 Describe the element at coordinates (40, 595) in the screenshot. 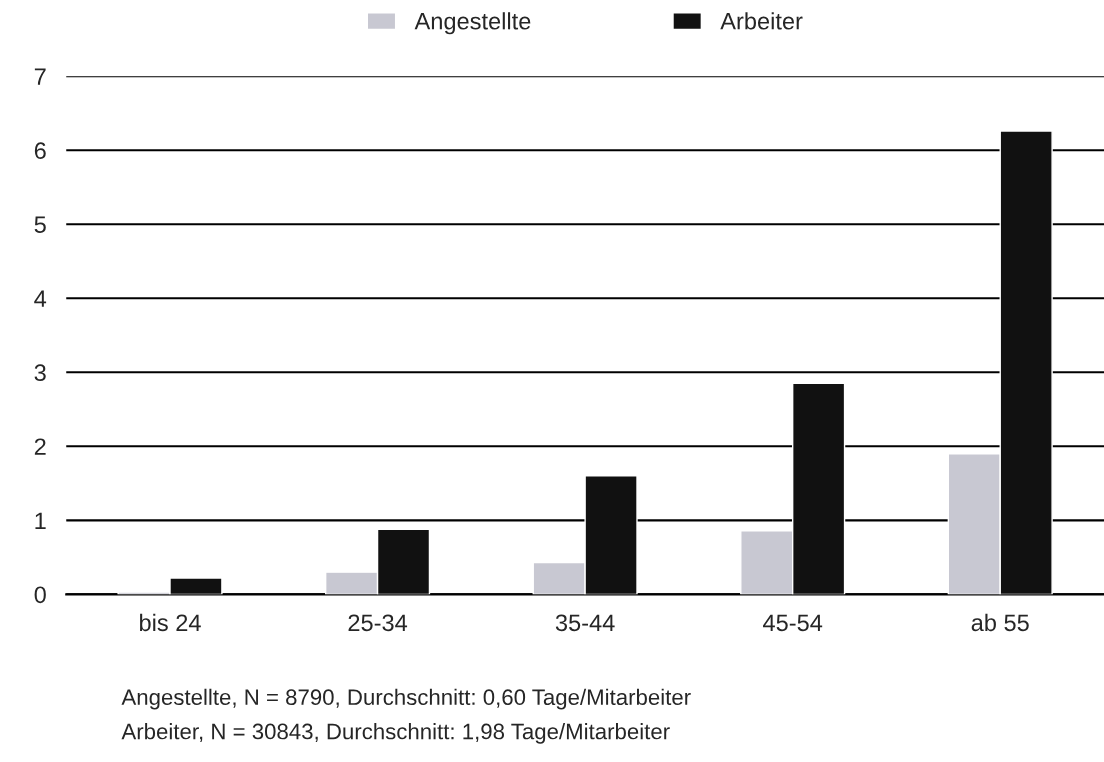

I see `y-tick-label: 0` at that location.